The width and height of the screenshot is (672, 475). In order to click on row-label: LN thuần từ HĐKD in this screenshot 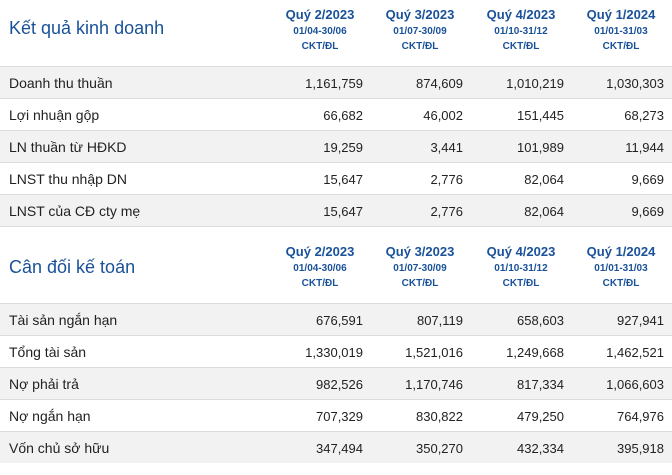, I will do `click(68, 147)`.